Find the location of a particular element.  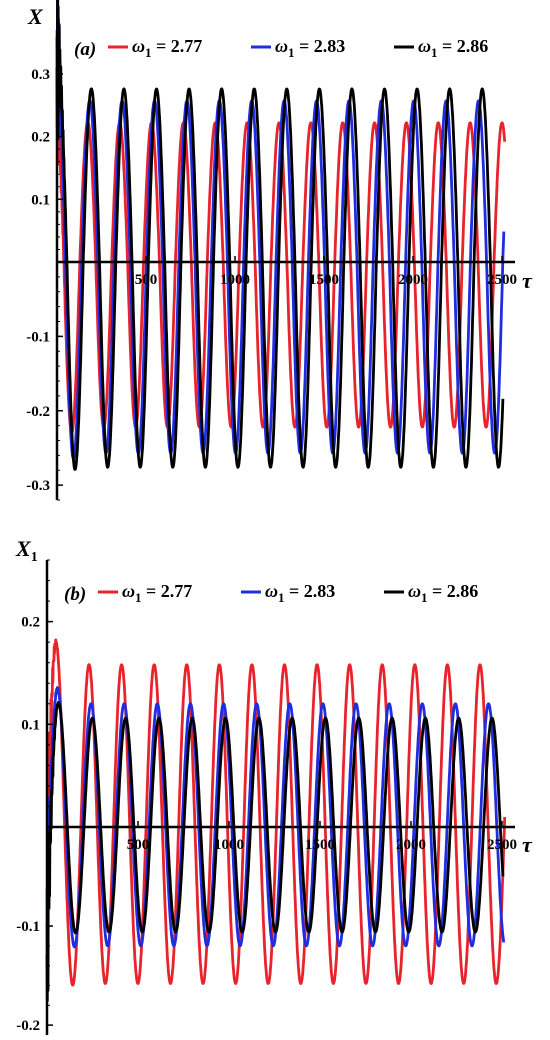

legend-b: ω1 = 2.77 ω1 = 2.83 ω1 = 2.86 is located at coordinates (288, 593).